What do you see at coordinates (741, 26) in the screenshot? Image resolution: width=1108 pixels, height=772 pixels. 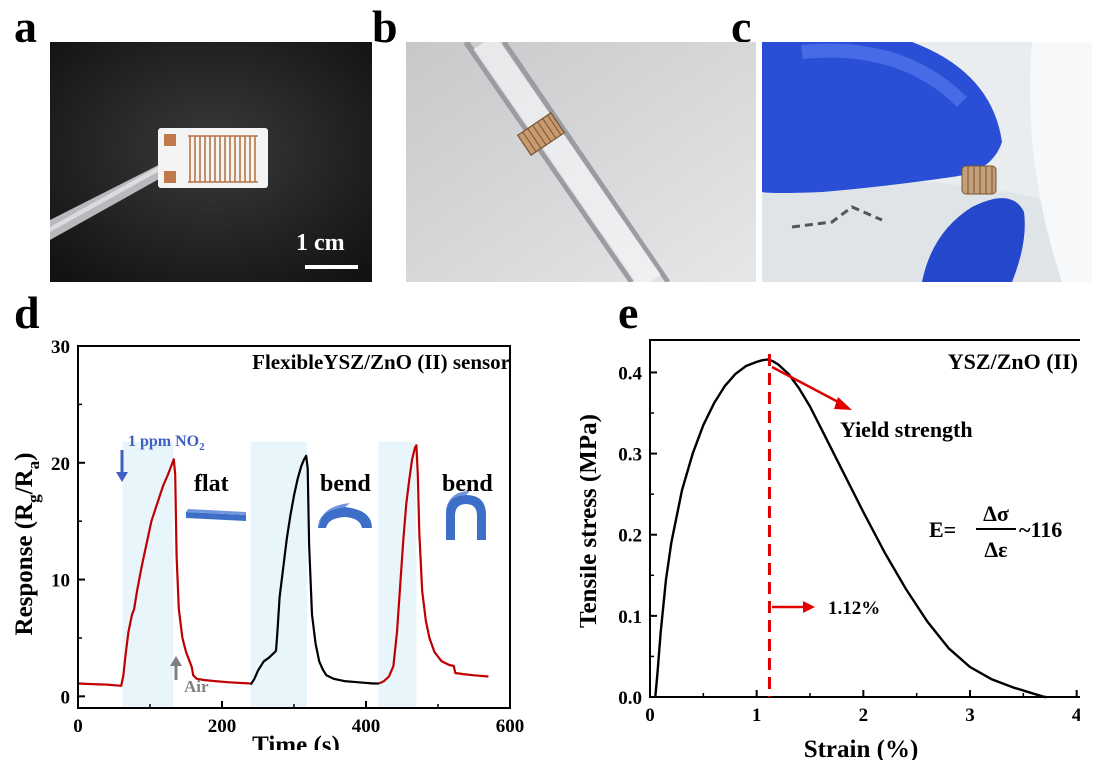 I see `panel-label-c: c` at bounding box center [741, 26].